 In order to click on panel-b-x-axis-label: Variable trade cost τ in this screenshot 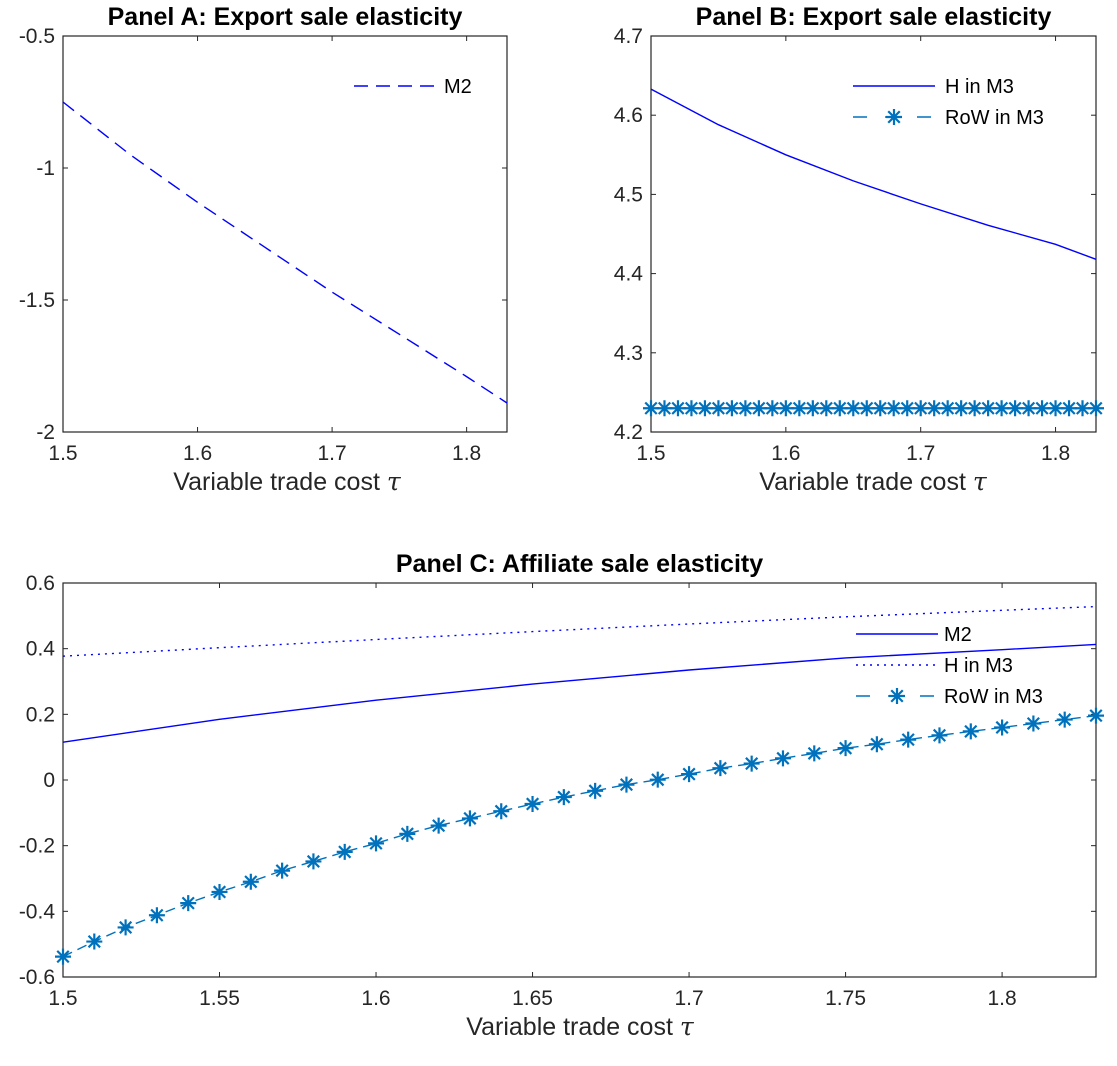, I will do `click(873, 481)`.